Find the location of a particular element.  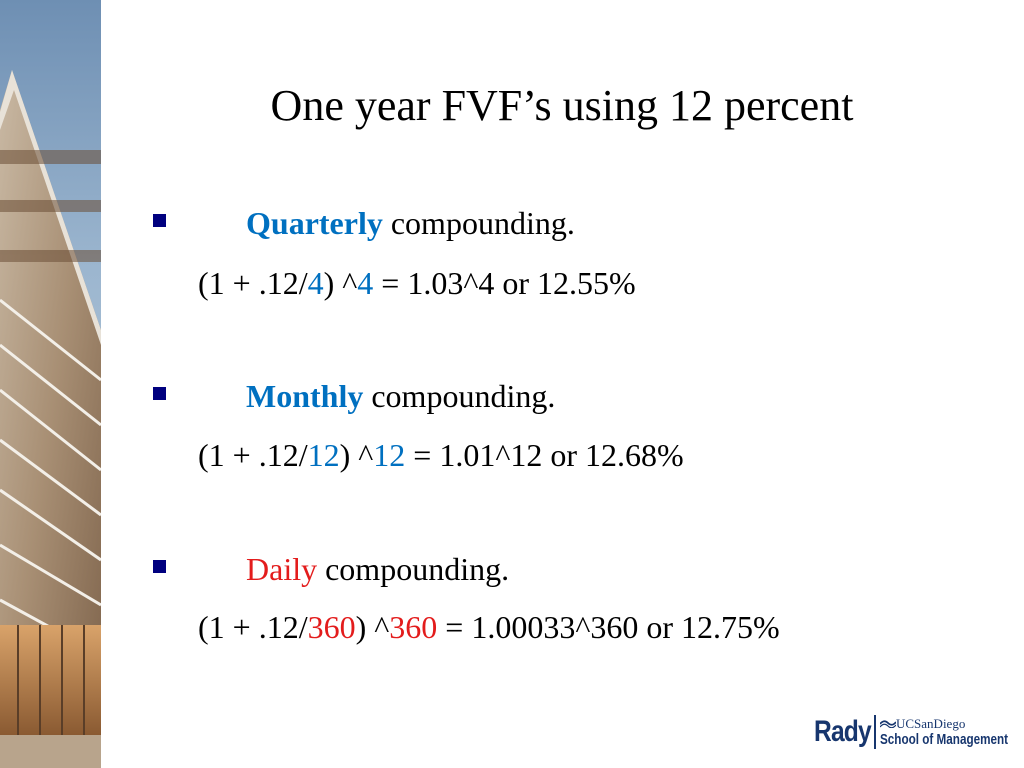

logo-university-text: UCSanDiego is located at coordinates (931, 723).